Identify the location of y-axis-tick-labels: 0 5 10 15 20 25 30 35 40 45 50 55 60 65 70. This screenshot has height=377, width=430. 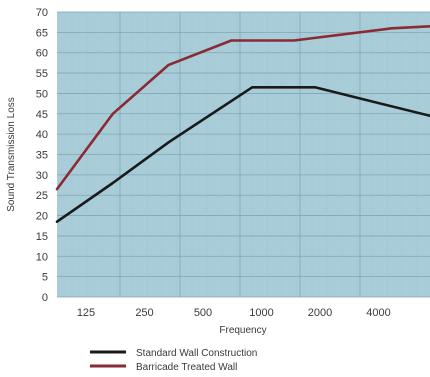
(42, 155).